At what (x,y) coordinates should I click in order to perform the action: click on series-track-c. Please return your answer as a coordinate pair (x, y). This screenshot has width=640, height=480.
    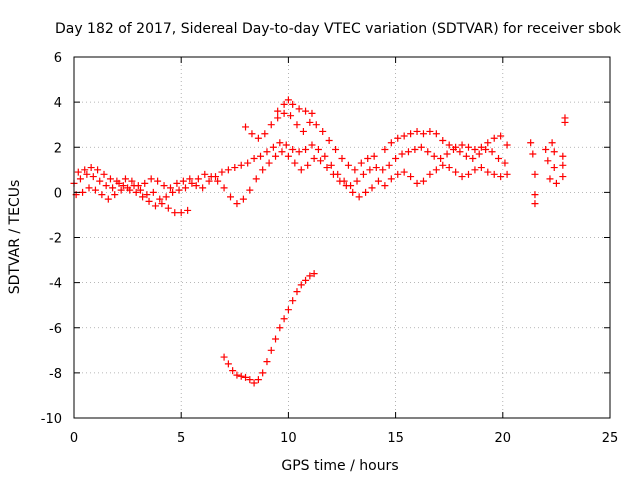
    Looking at the image, I should click on (291, 178).